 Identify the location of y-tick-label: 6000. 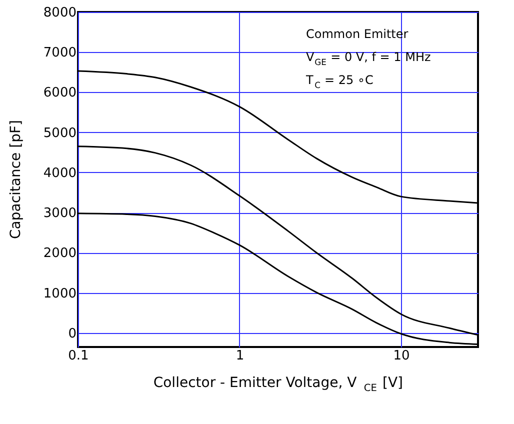
(59, 93).